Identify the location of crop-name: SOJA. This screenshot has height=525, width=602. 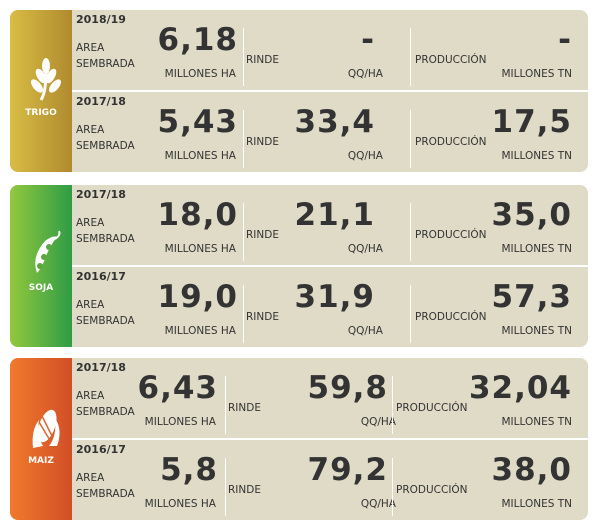
(41, 288).